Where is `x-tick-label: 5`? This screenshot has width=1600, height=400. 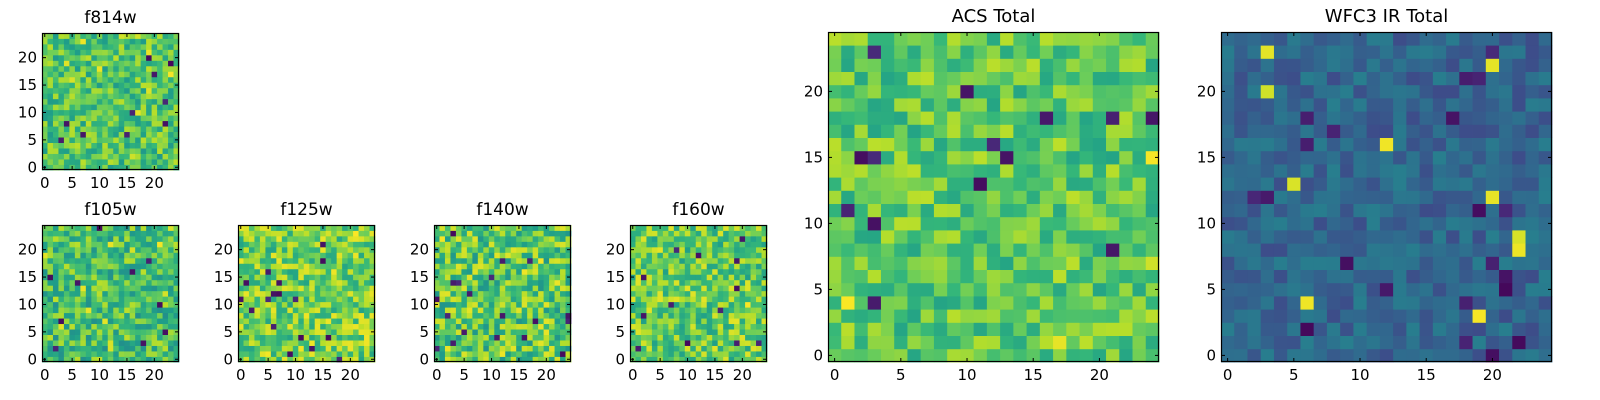
x-tick-label: 5 is located at coordinates (72, 375).